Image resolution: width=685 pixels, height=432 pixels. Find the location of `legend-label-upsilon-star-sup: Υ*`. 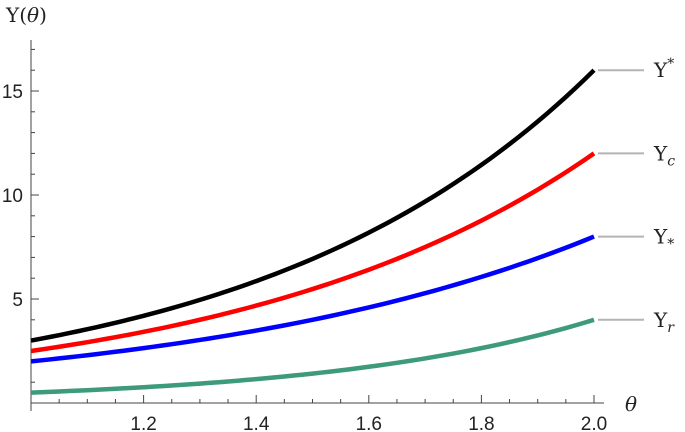

legend-label-upsilon-star-sup: Υ* is located at coordinates (663, 69).